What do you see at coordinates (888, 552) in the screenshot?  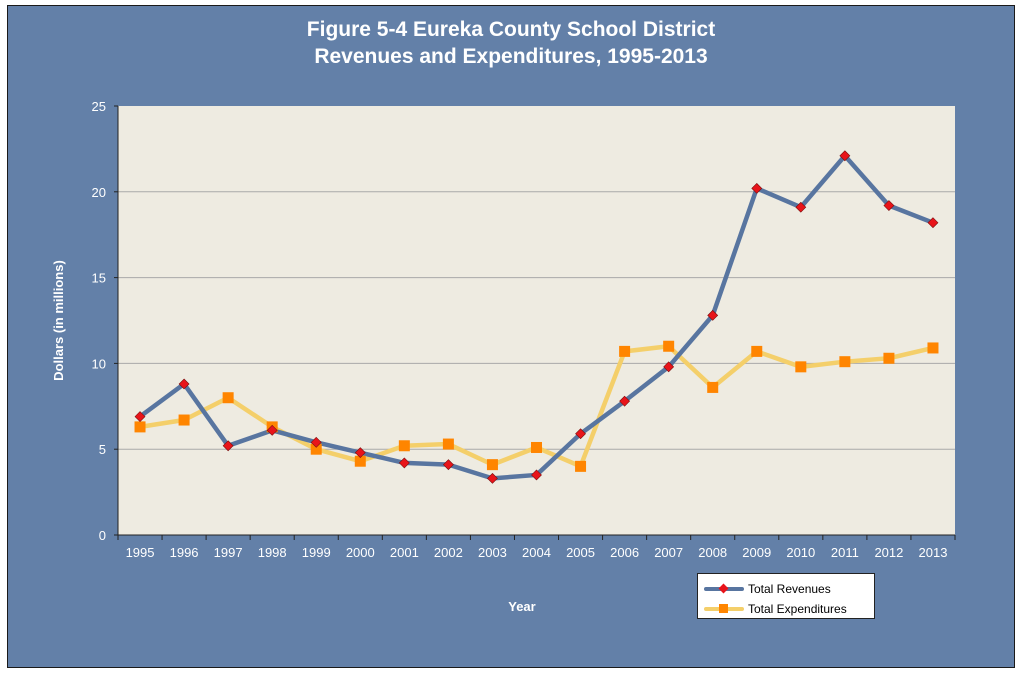 I see `x-tick-label: 2012` at bounding box center [888, 552].